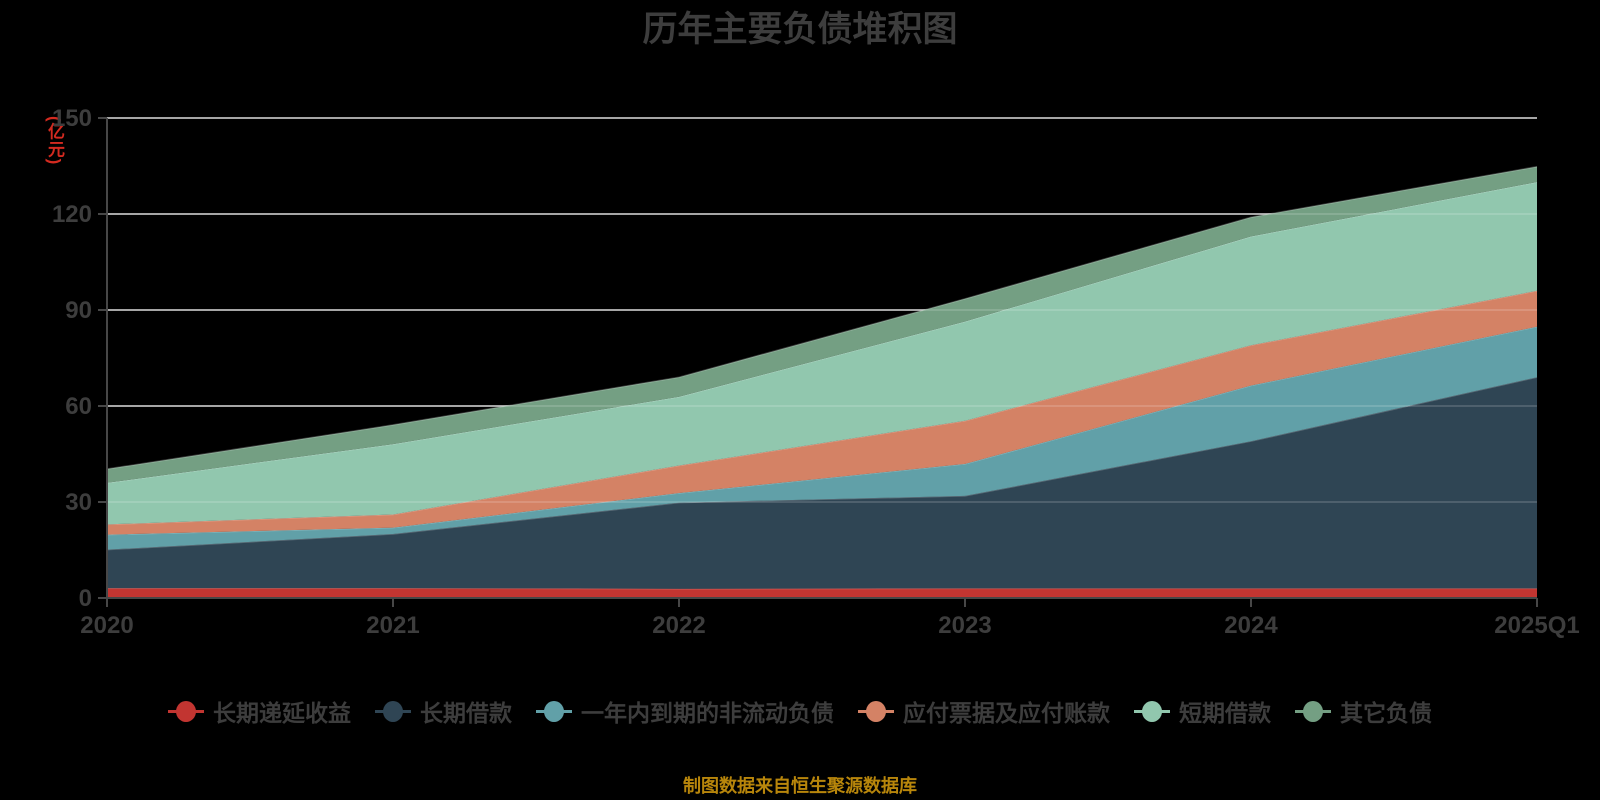  Describe the element at coordinates (466, 713) in the screenshot. I see `legend-label: 长期借款` at that location.